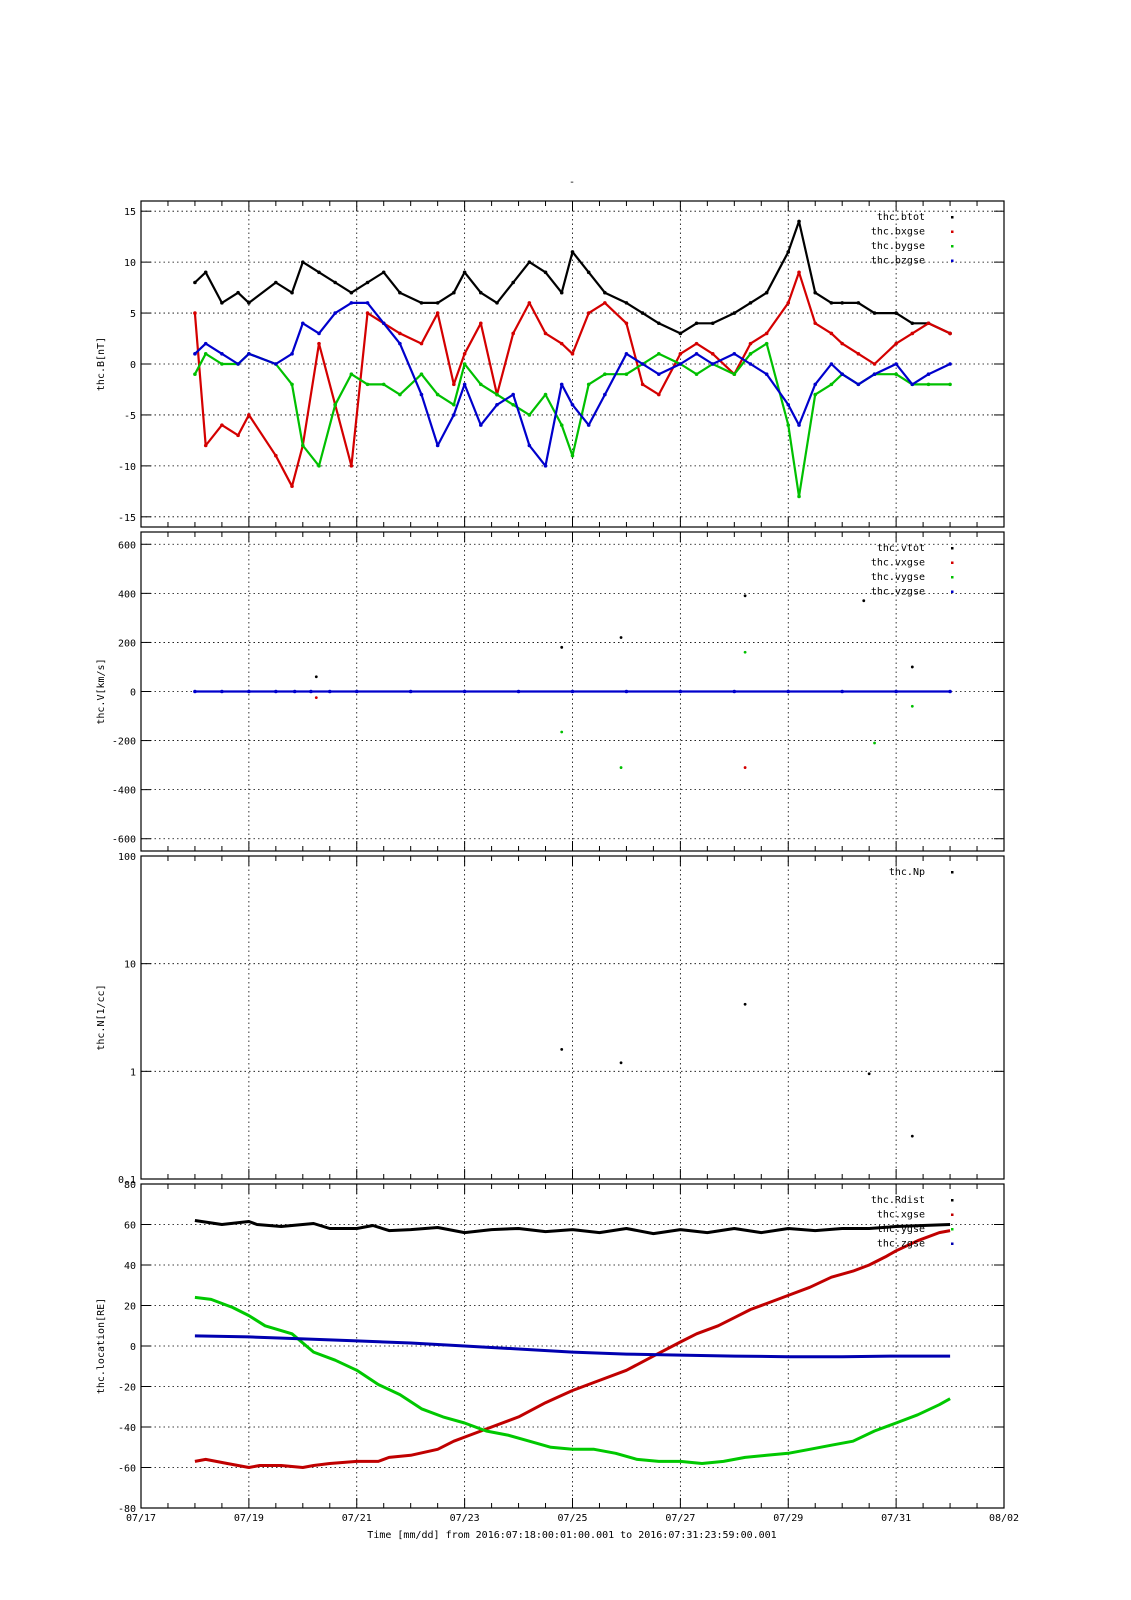 This screenshot has width=1131, height=1600. What do you see at coordinates (127, 1469) in the screenshot?
I see `y-tick-label: -60` at bounding box center [127, 1469].